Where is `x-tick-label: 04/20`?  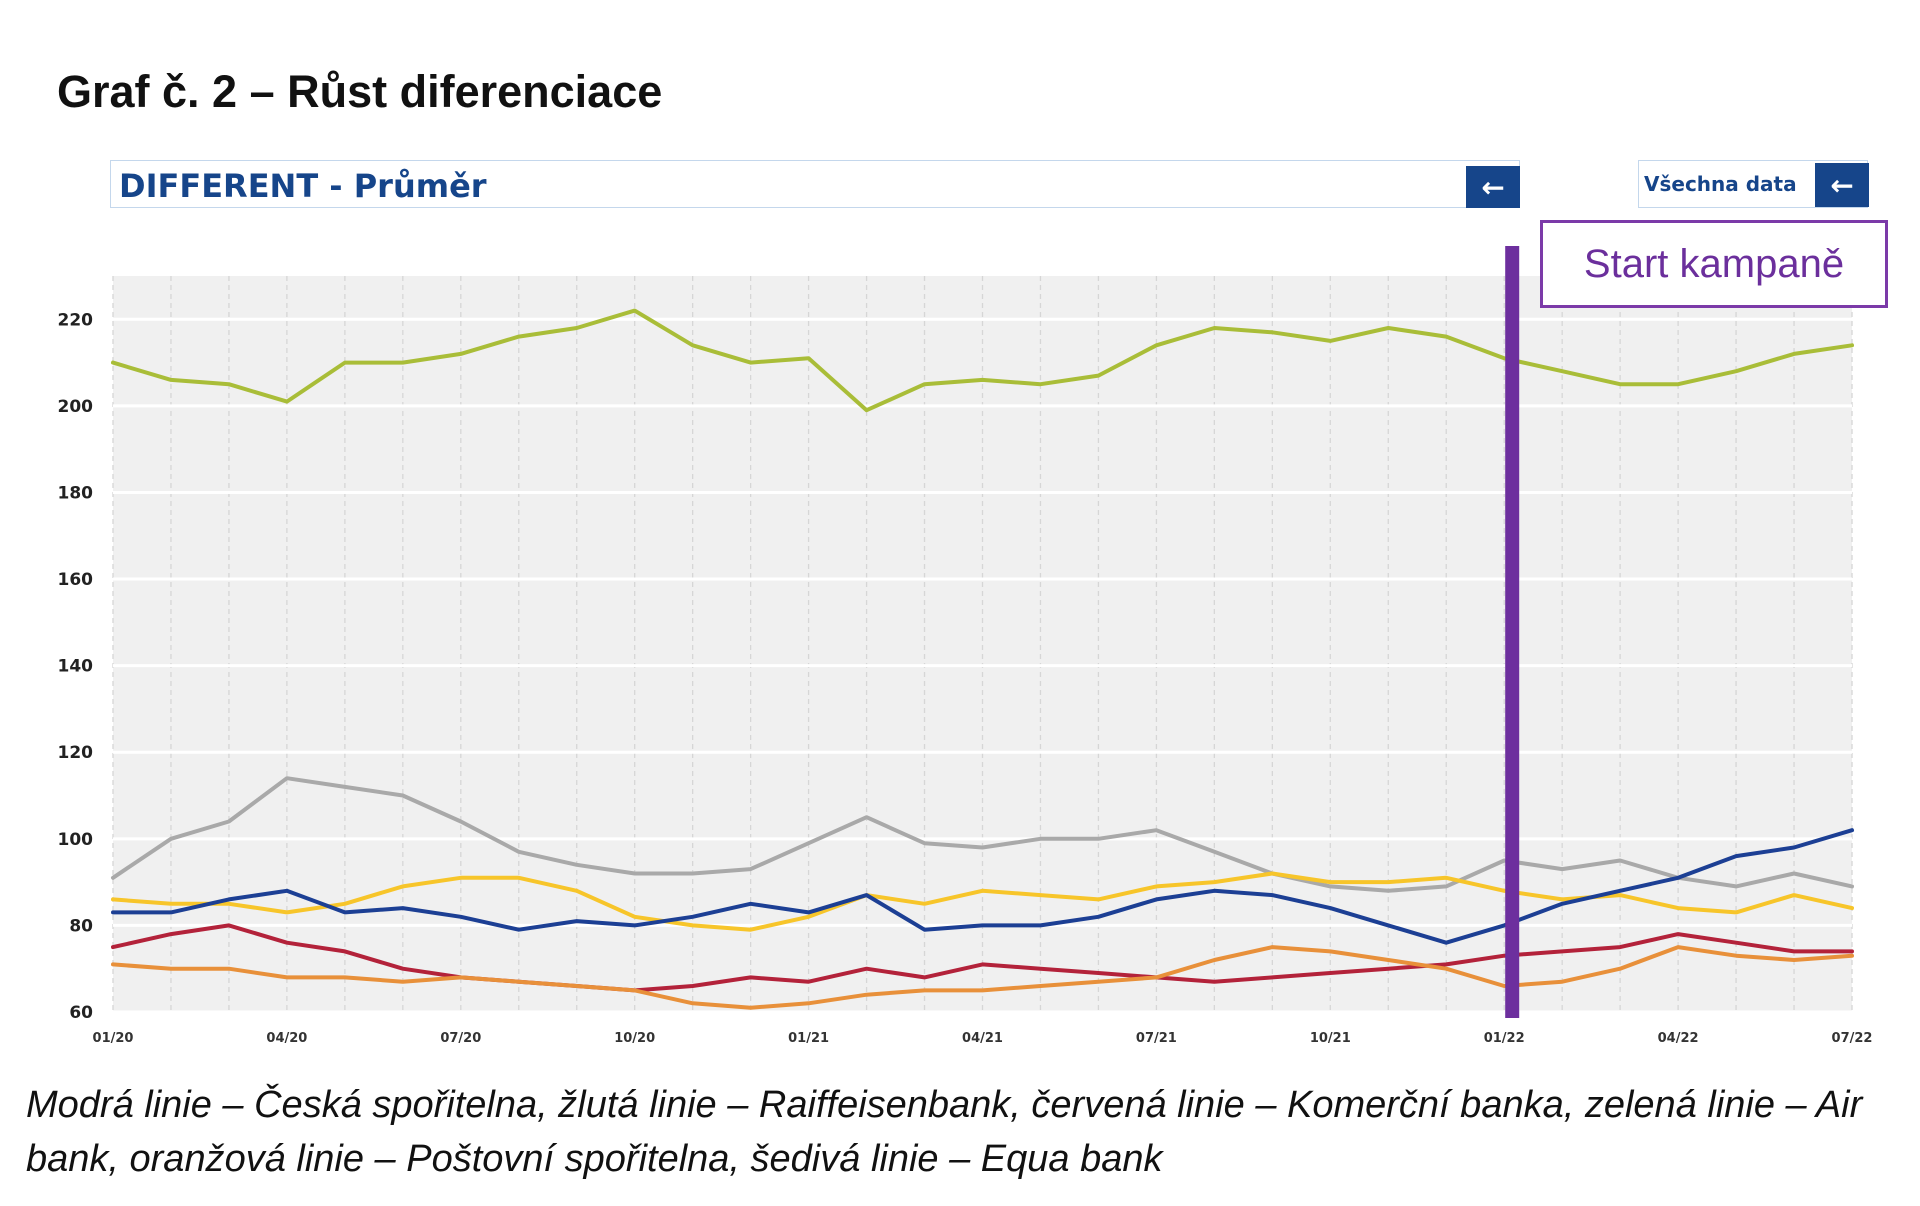
x-tick-label: 04/20 is located at coordinates (286, 1038).